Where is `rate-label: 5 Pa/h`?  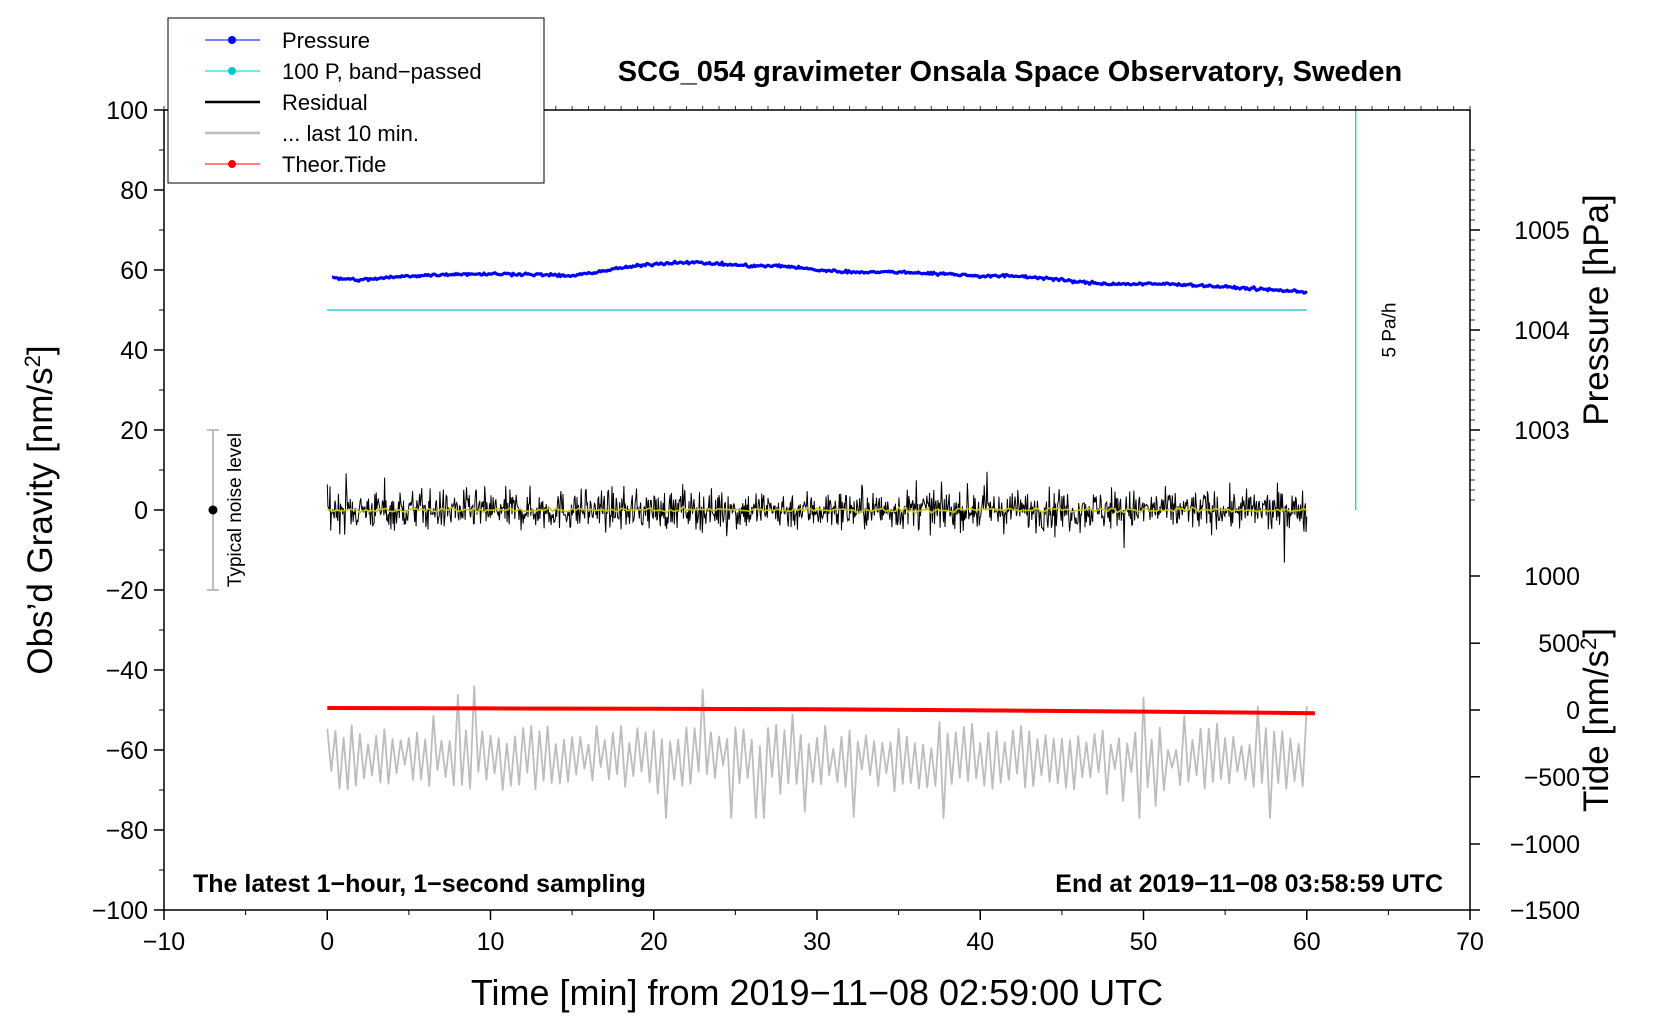
rate-label: 5 Pa/h is located at coordinates (1390, 330).